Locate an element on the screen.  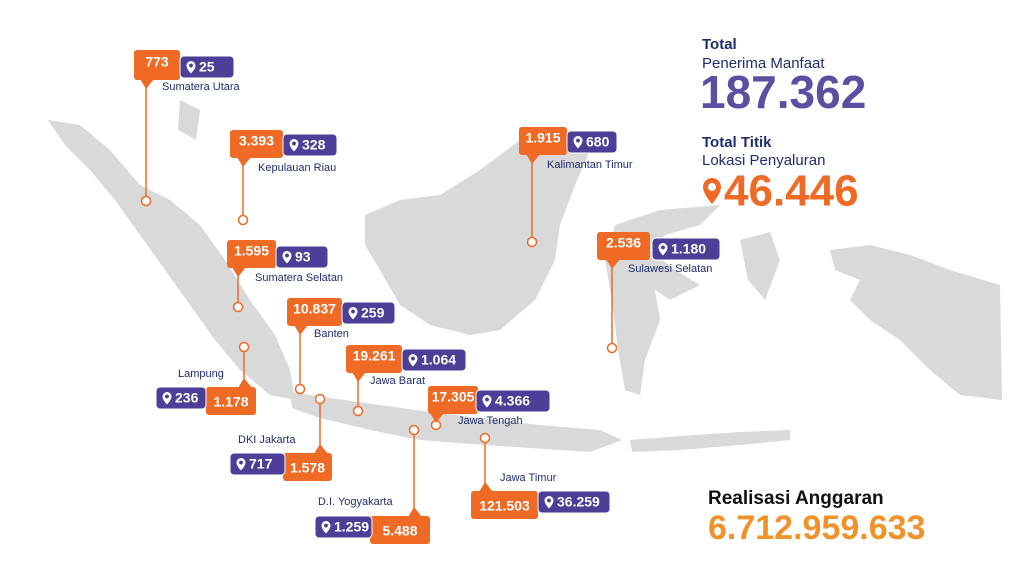
region-name: Sumatera Selatan is located at coordinates (299, 278).